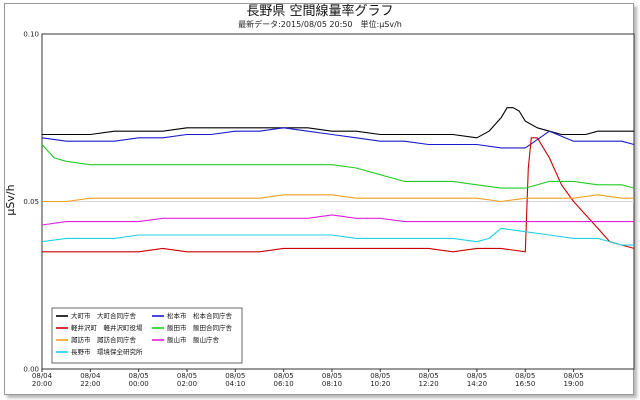 The image size is (640, 400). What do you see at coordinates (193, 339) in the screenshot?
I see `legend-label: 飯山市 飯山庁舎` at bounding box center [193, 339].